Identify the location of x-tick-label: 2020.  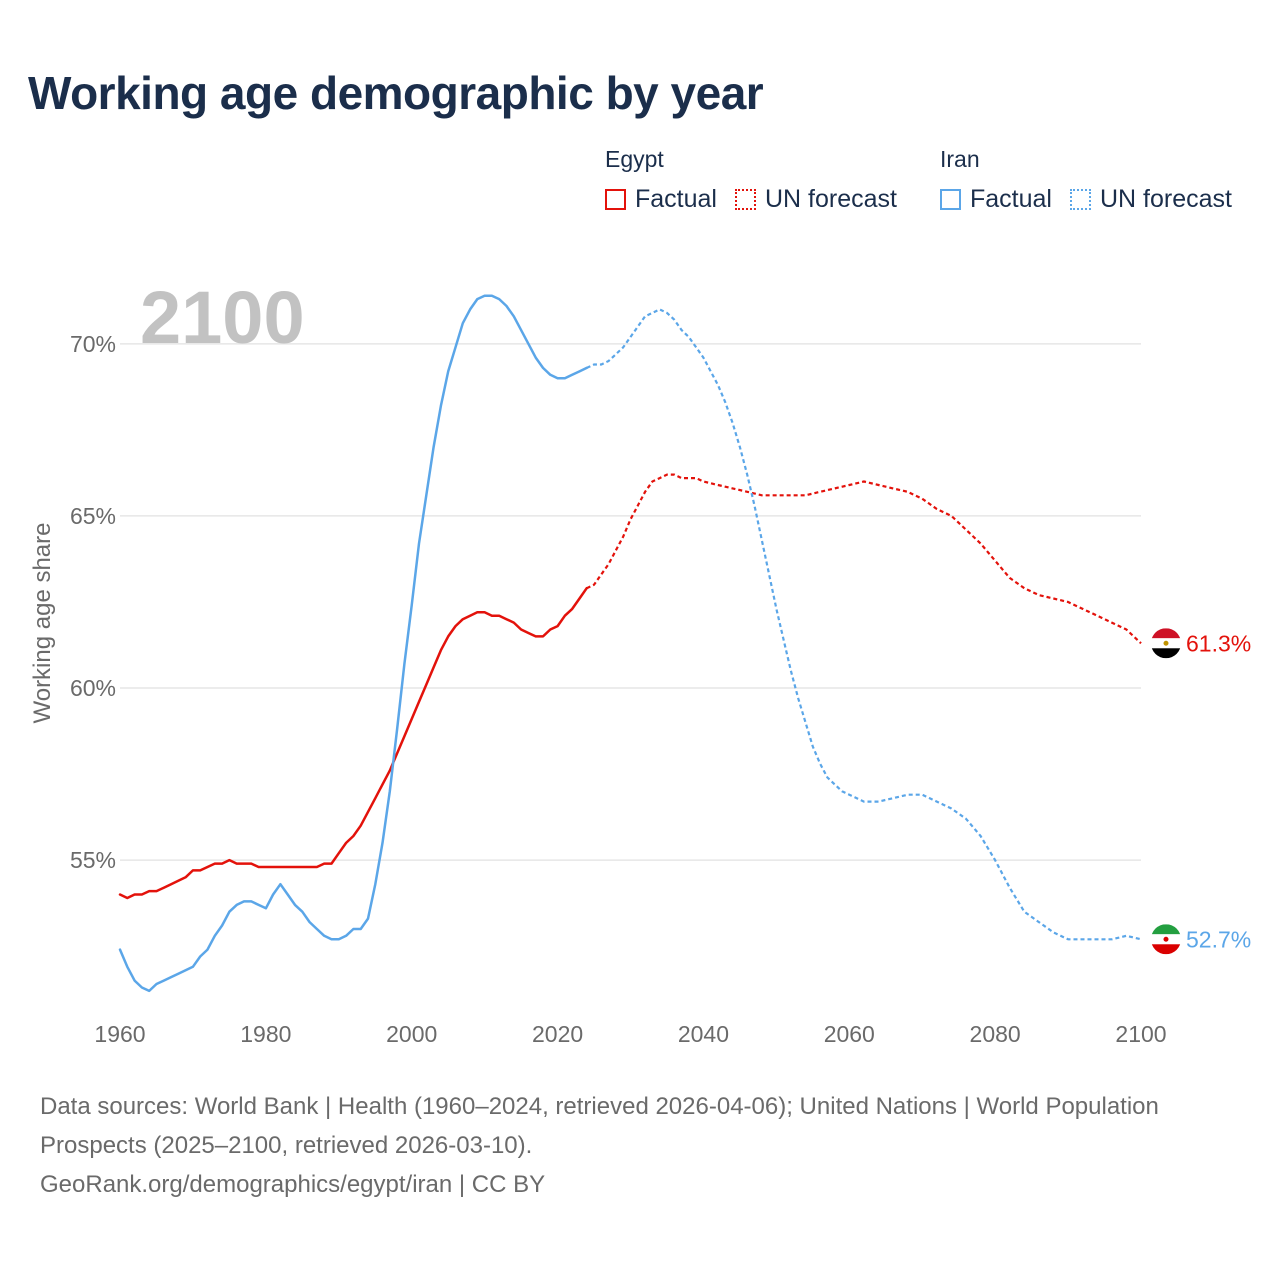
(557, 1034).